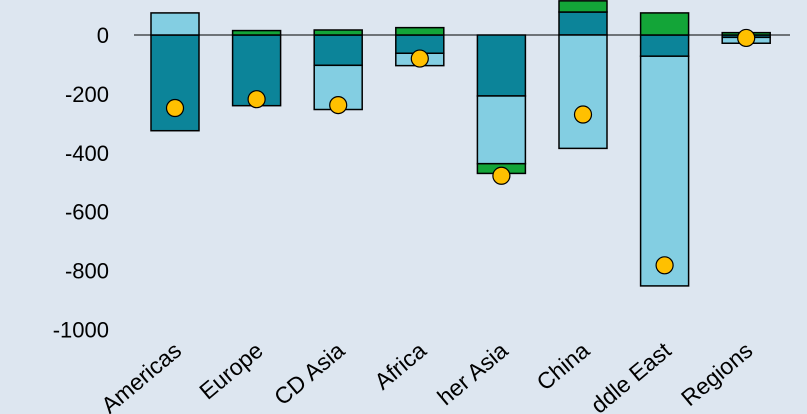 This screenshot has width=807, height=414. I want to click on category-label-africa: Africa, so click(400, 366).